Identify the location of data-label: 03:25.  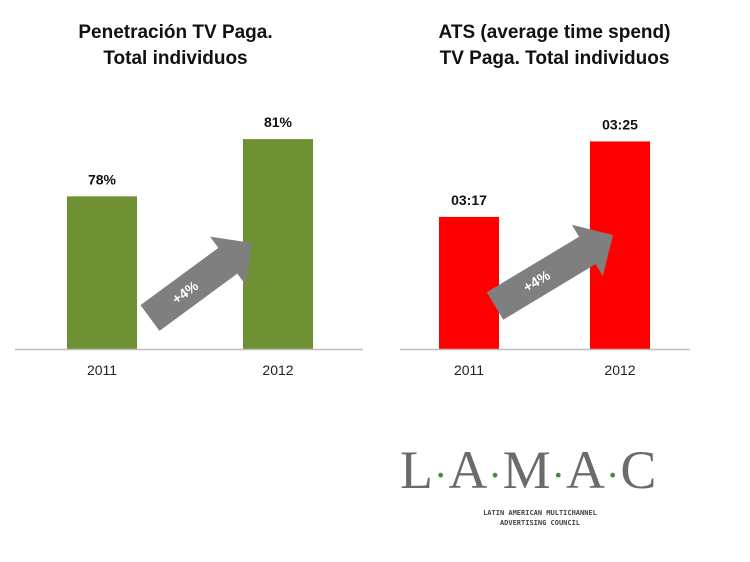
(620, 124).